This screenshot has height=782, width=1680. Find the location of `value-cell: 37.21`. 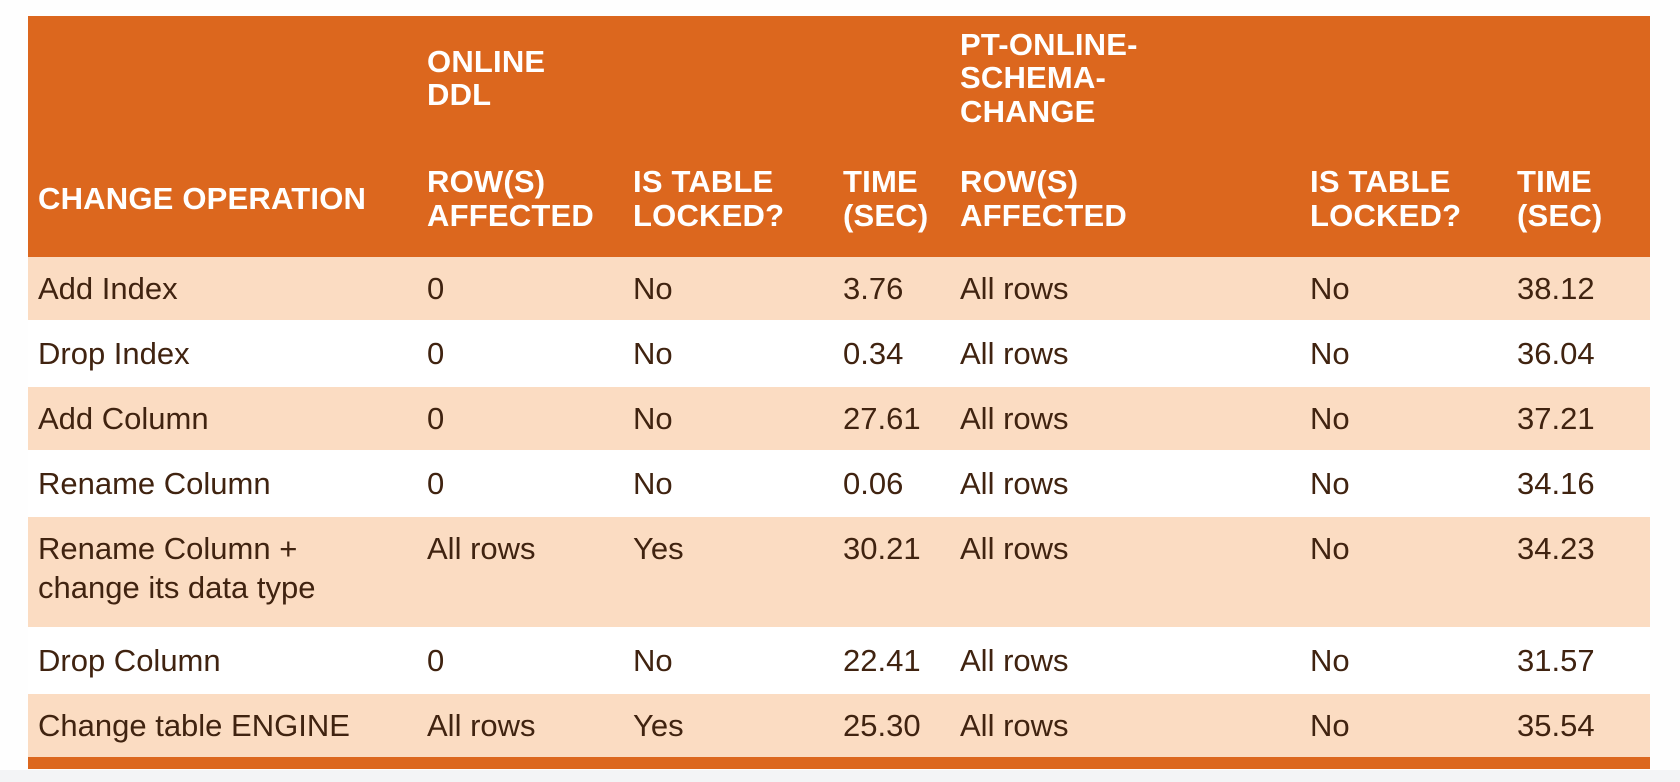

value-cell: 37.21 is located at coordinates (1578, 418).